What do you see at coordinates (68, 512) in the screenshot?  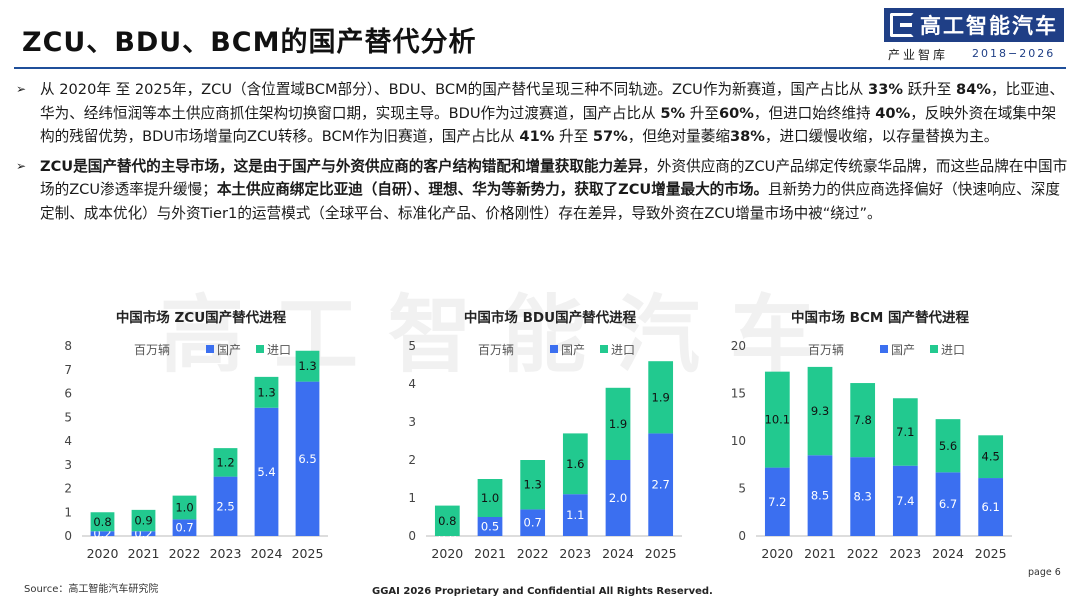 I see `y-tick-label: 1` at bounding box center [68, 512].